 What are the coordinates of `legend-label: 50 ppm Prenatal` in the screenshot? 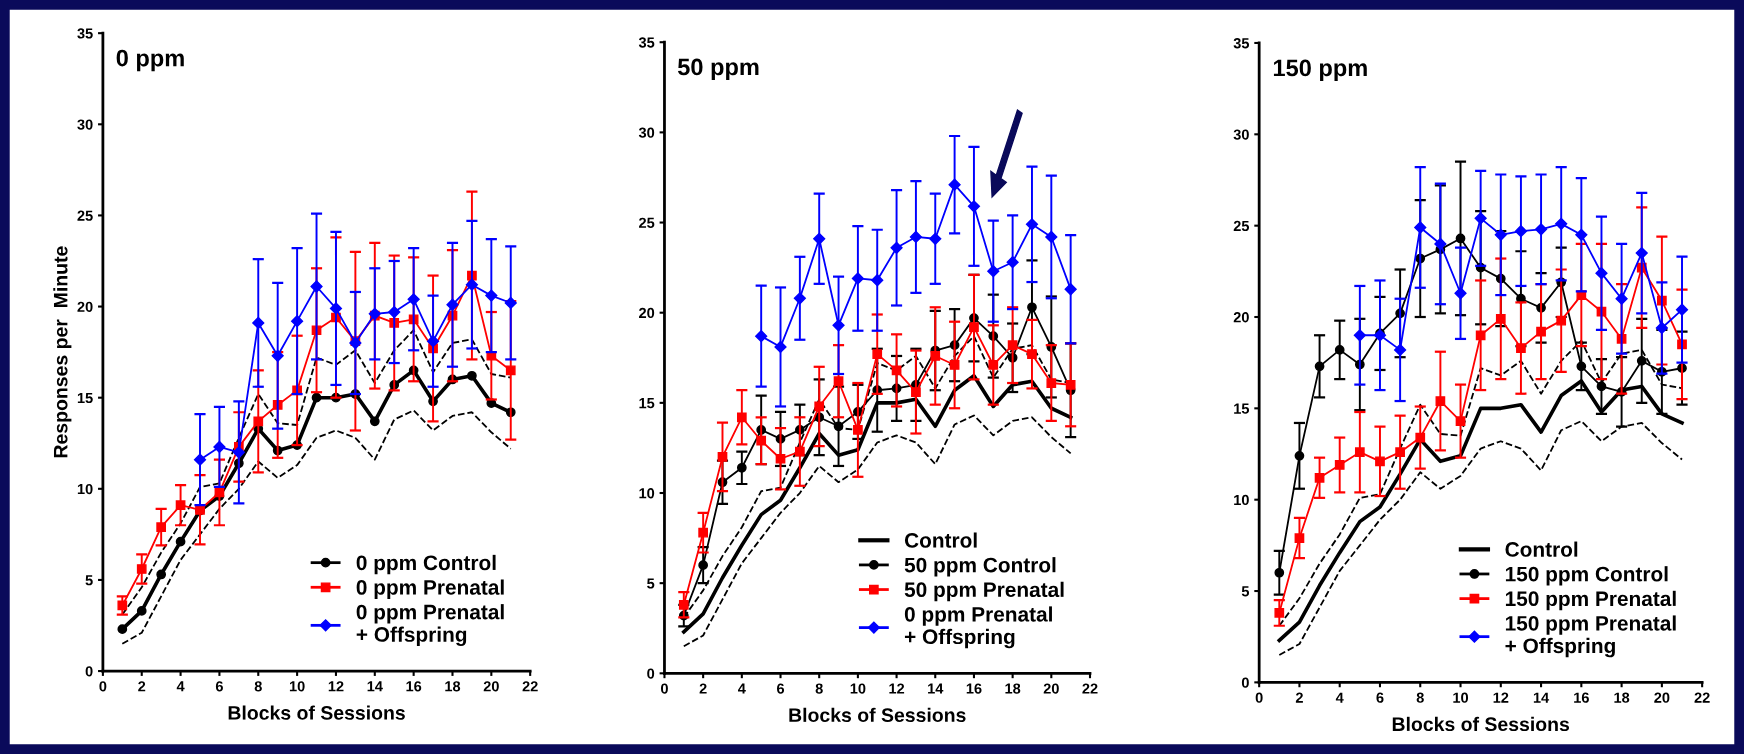 It's located at (984, 591).